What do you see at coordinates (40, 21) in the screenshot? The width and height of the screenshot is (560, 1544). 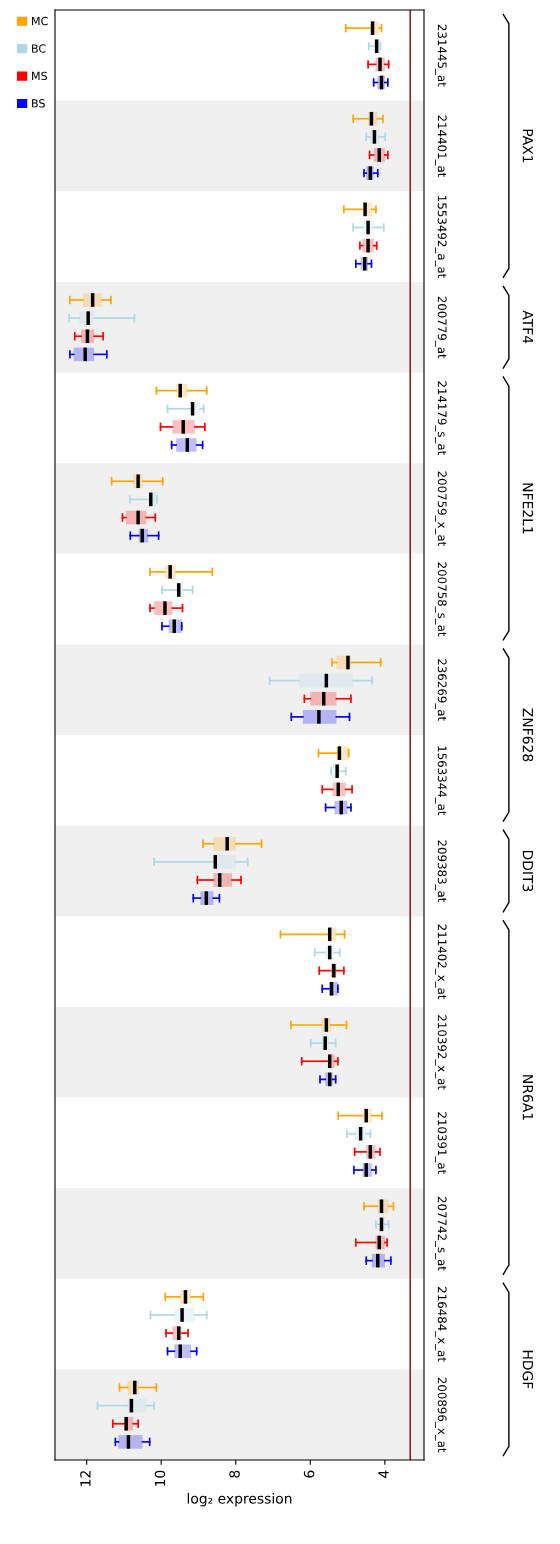 I see `legend-label: MC` at bounding box center [40, 21].